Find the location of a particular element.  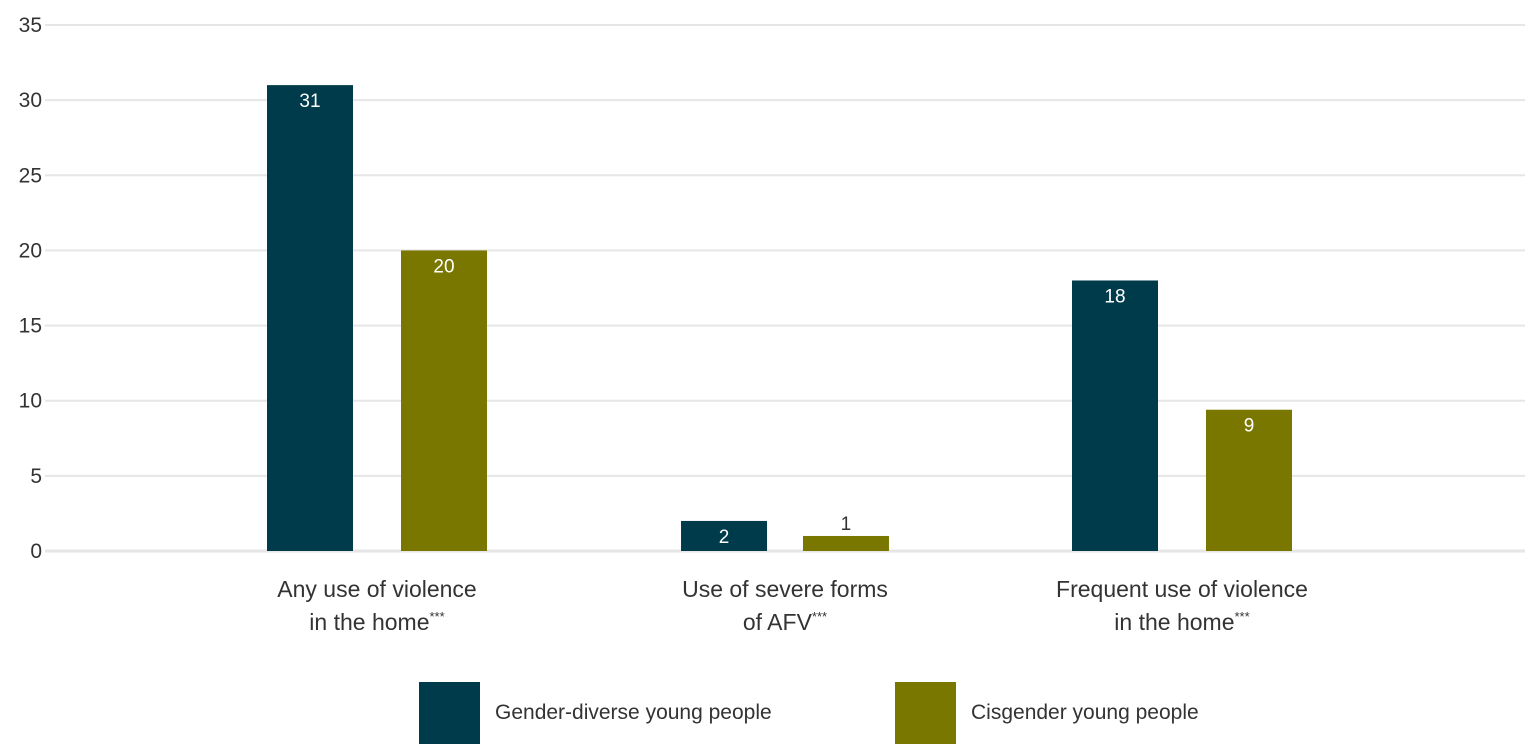

y-tick-label: 35 is located at coordinates (30, 25).